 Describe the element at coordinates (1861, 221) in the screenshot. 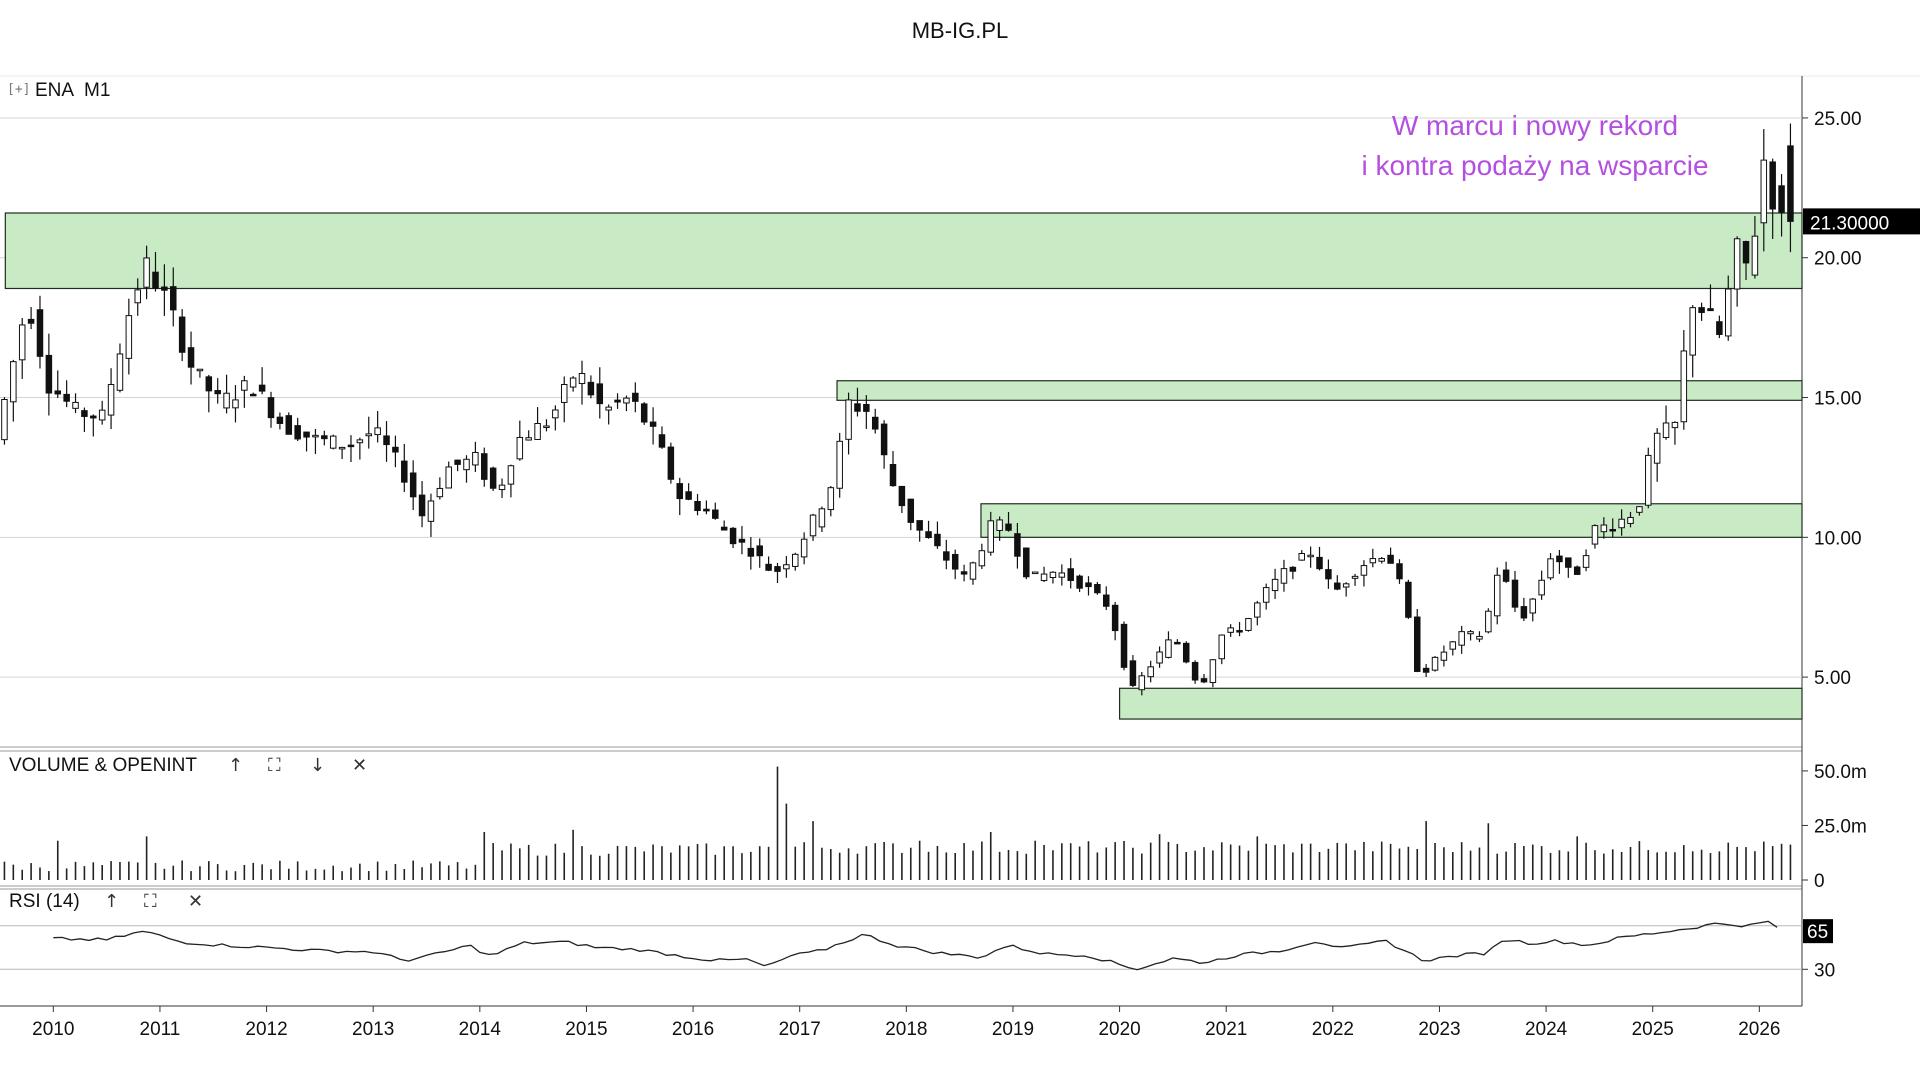

I see `price-badge` at that location.